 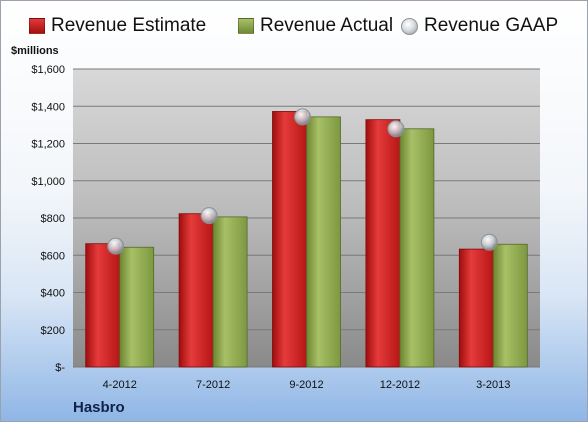 I want to click on legend-item-revenue-gaap: Revenue GAAP, so click(x=479, y=26).